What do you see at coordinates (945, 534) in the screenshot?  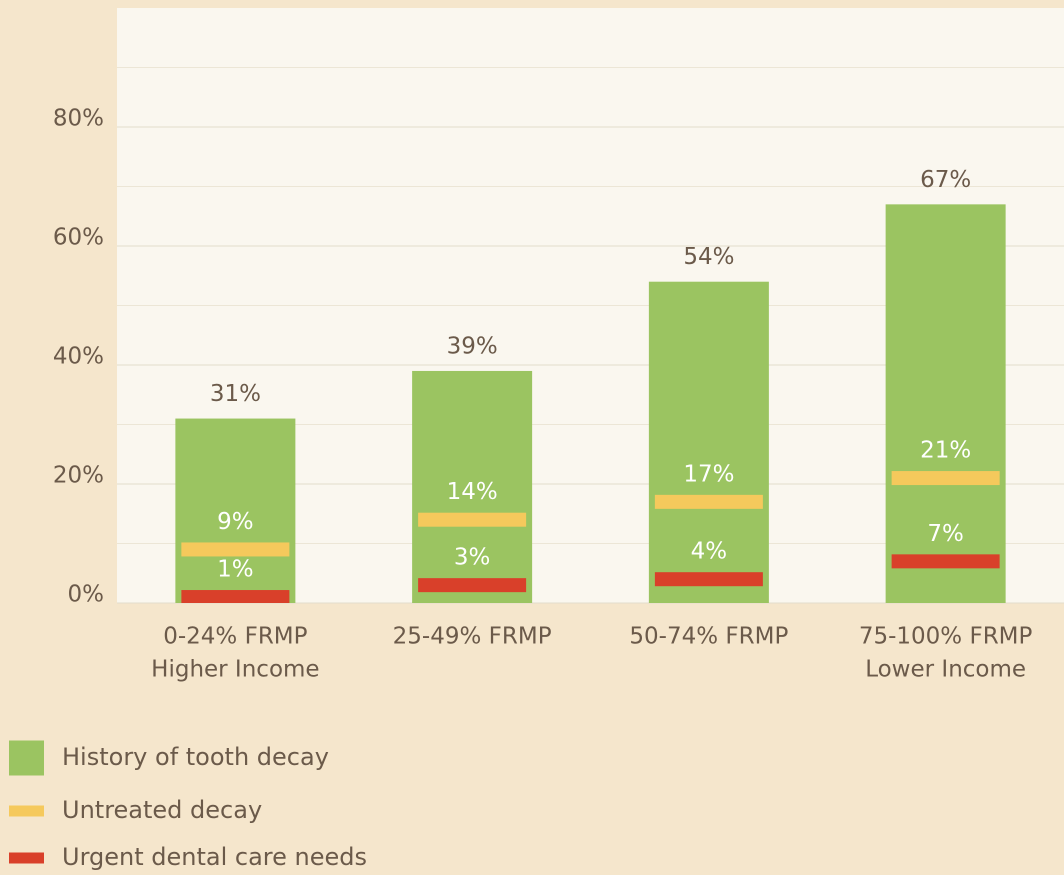 I see `value-label: 7%` at bounding box center [945, 534].